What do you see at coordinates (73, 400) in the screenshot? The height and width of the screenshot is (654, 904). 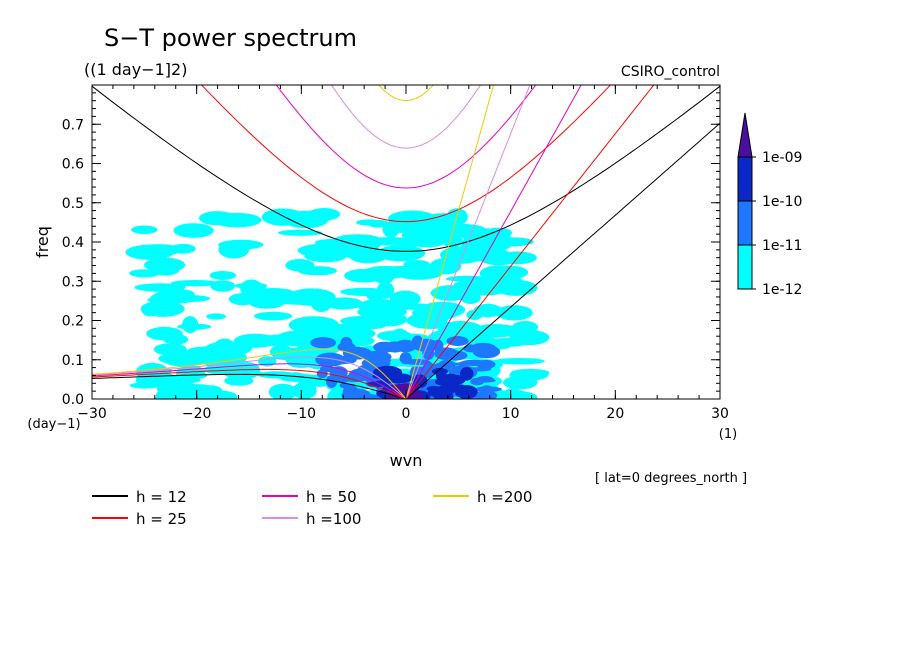 I see `y-tick-label: 0.0` at bounding box center [73, 400].